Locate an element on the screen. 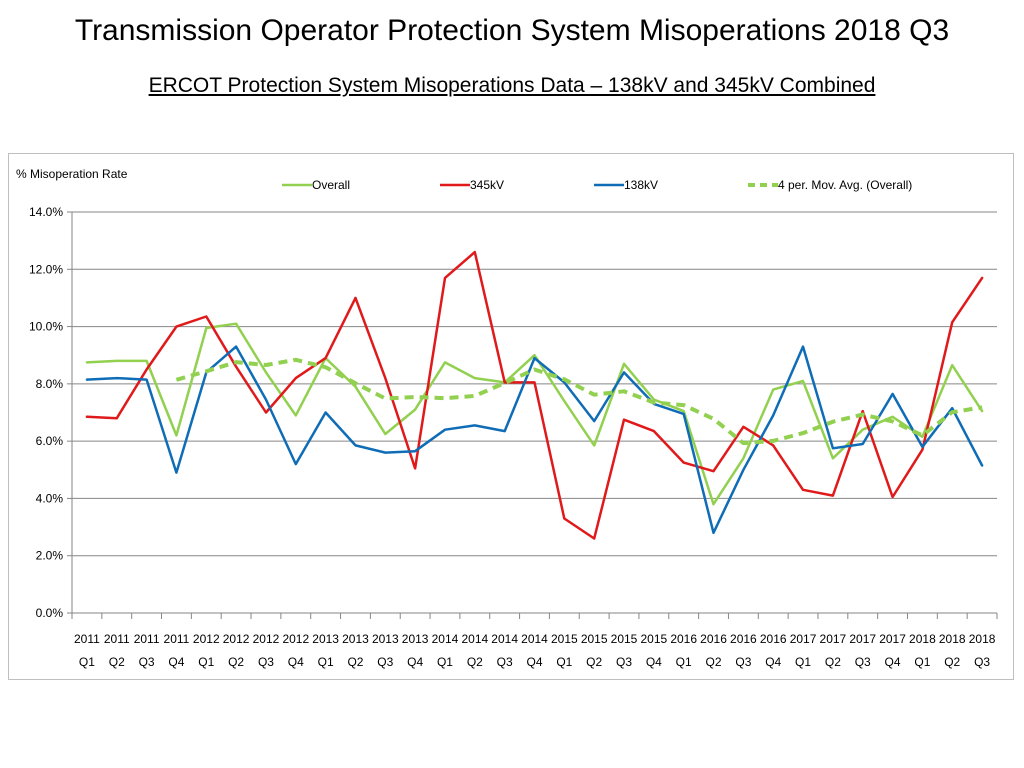 The width and height of the screenshot is (1024, 768). legend-label-2: 138kV is located at coordinates (641, 185).